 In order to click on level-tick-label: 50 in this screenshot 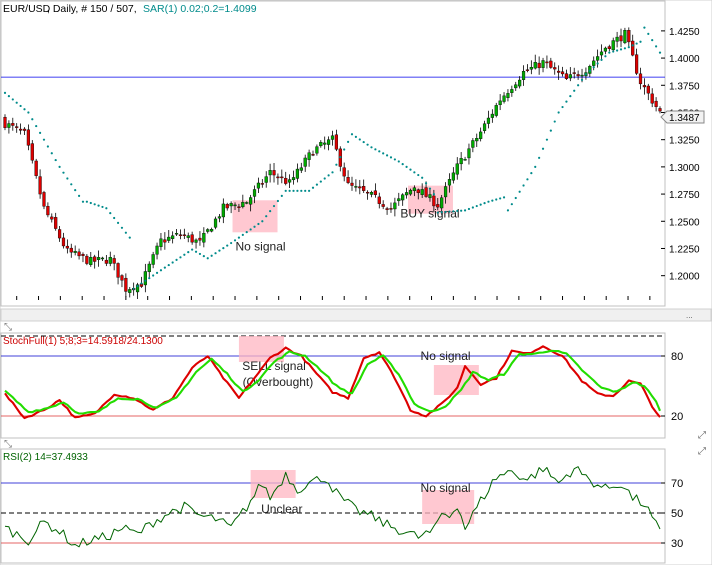, I will do `click(677, 514)`.